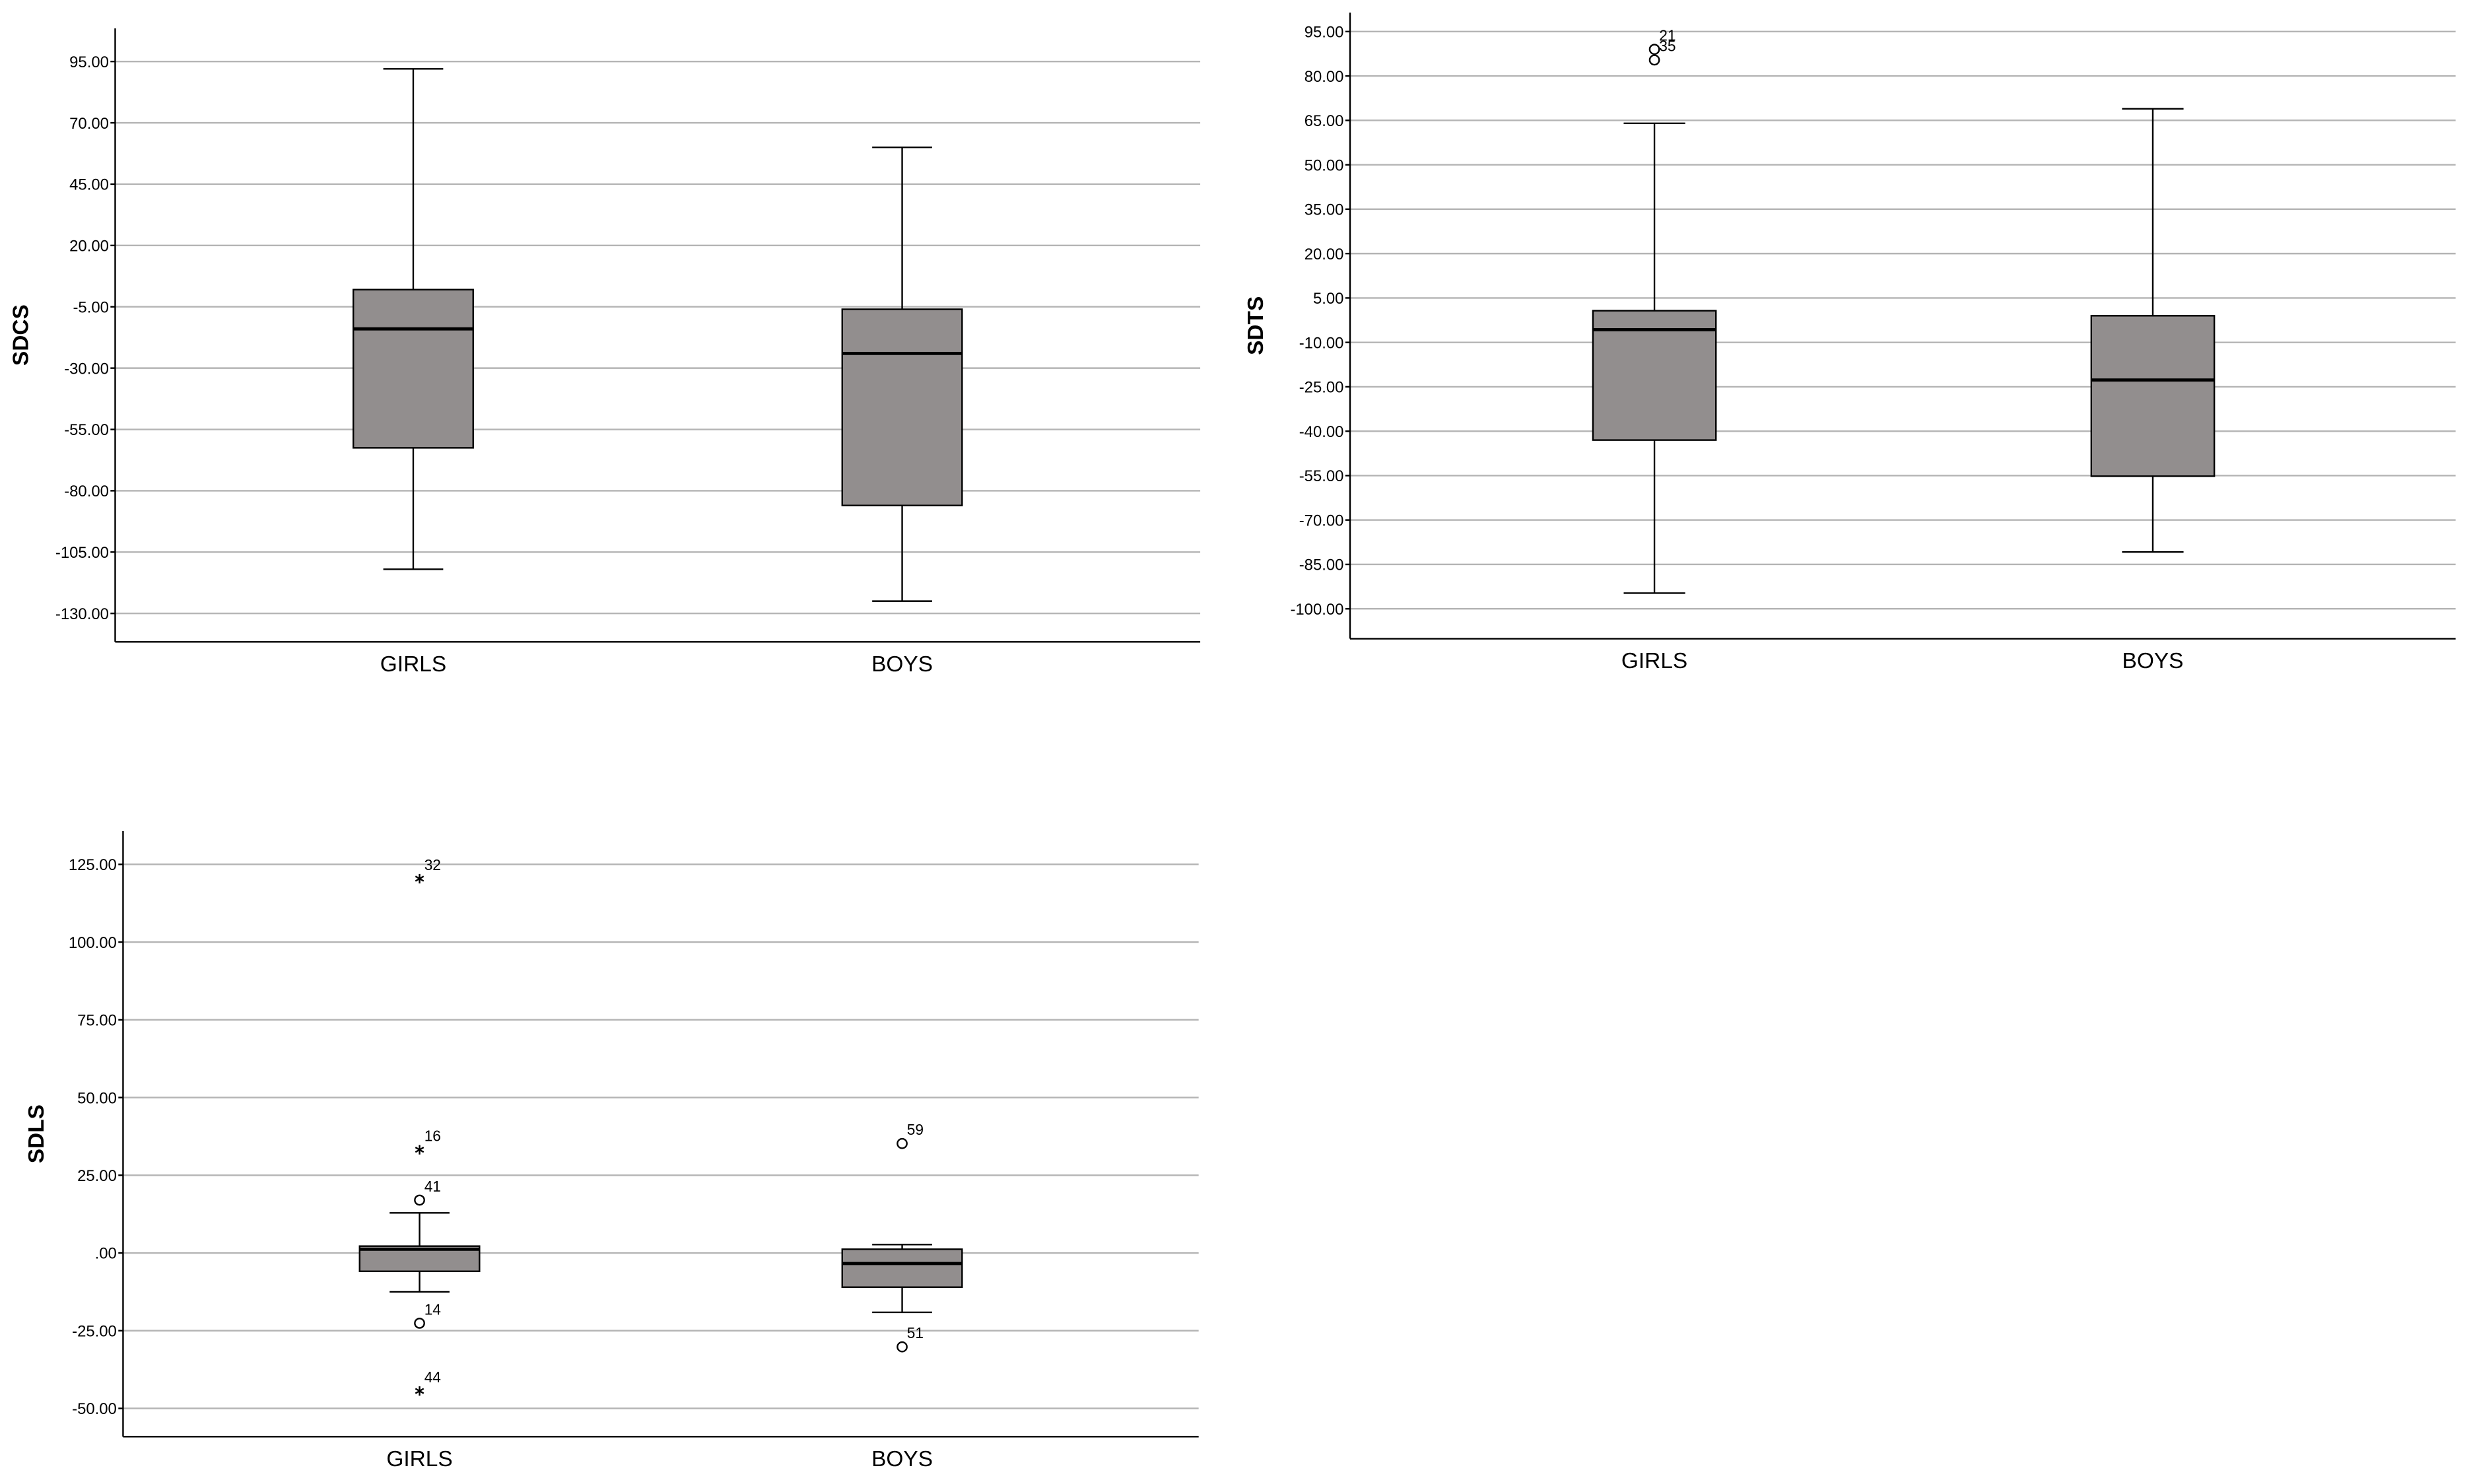 Image resolution: width=2473 pixels, height=1484 pixels. I want to click on y-tick-label: 5.00, so click(1328, 299).